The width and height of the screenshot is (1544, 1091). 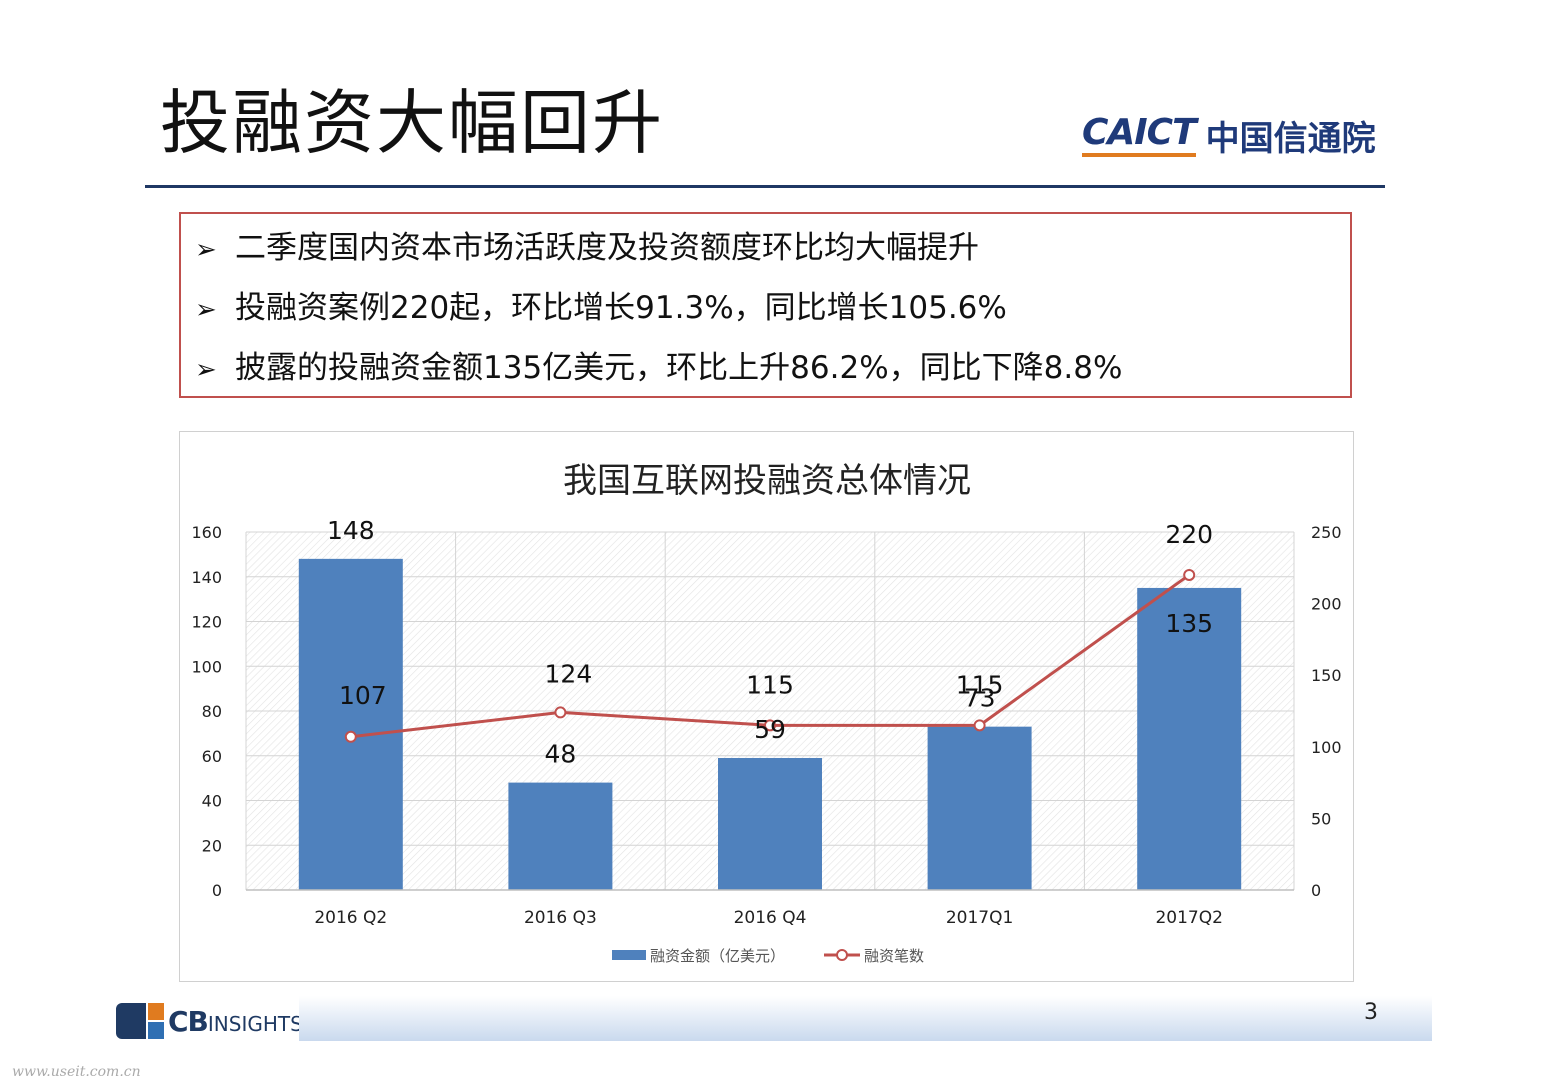 I want to click on legend-label: 融资金额（亿美元）, so click(x=717, y=956).